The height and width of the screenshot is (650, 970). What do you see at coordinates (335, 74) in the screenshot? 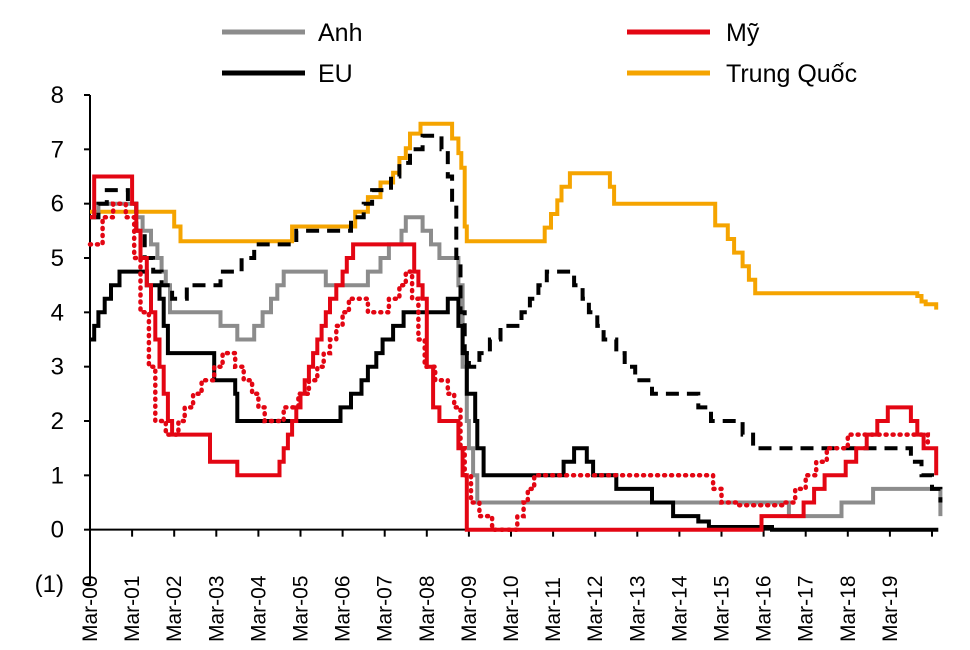
I see `legend-label-eu: EU` at bounding box center [335, 74].